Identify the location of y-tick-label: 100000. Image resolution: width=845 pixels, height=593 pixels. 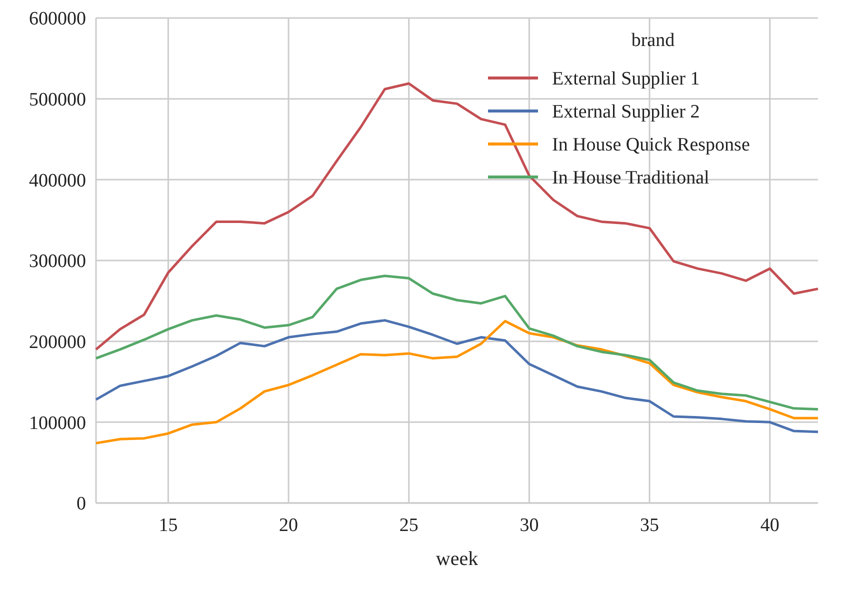
(57, 423).